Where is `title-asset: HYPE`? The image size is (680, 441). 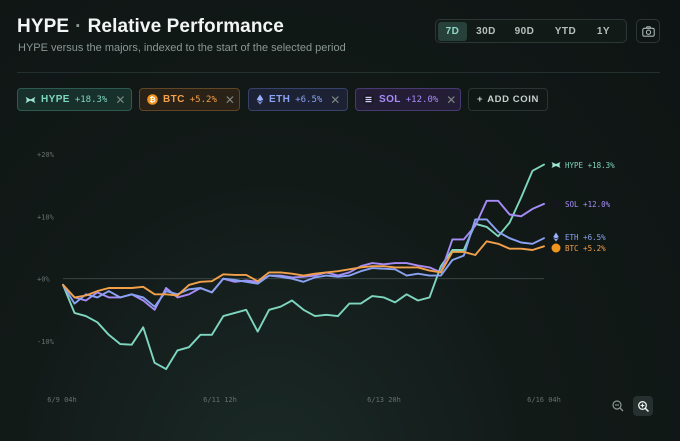
title-asset: HYPE is located at coordinates (43, 26).